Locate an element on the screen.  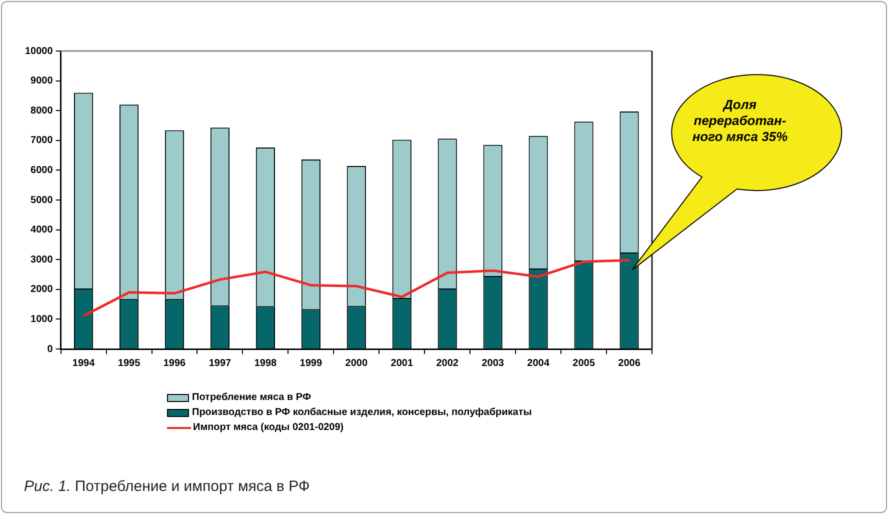
y-tick-label: 10000 is located at coordinates (39, 51).